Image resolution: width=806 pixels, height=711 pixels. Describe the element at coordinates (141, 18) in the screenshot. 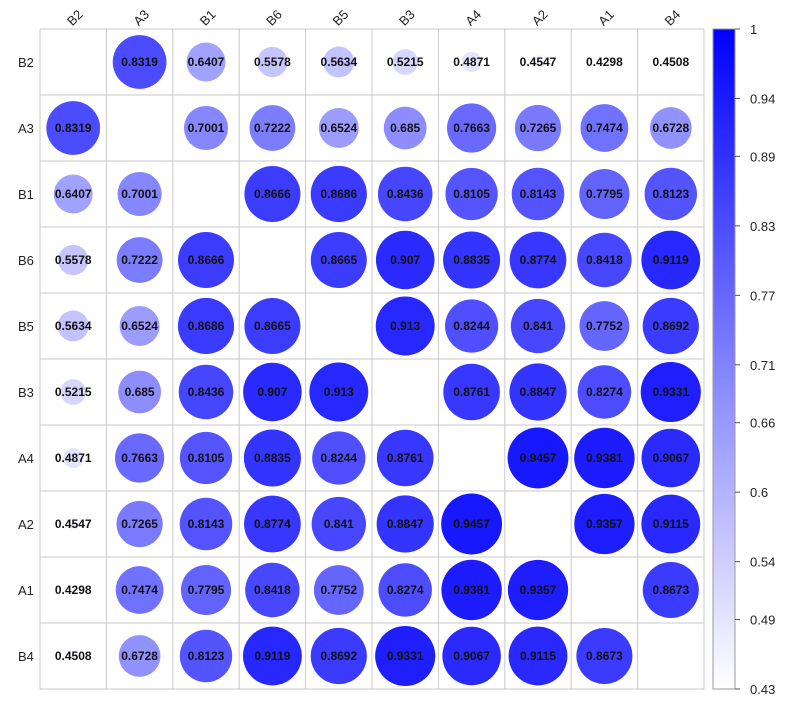

I see `column-label: A3` at that location.